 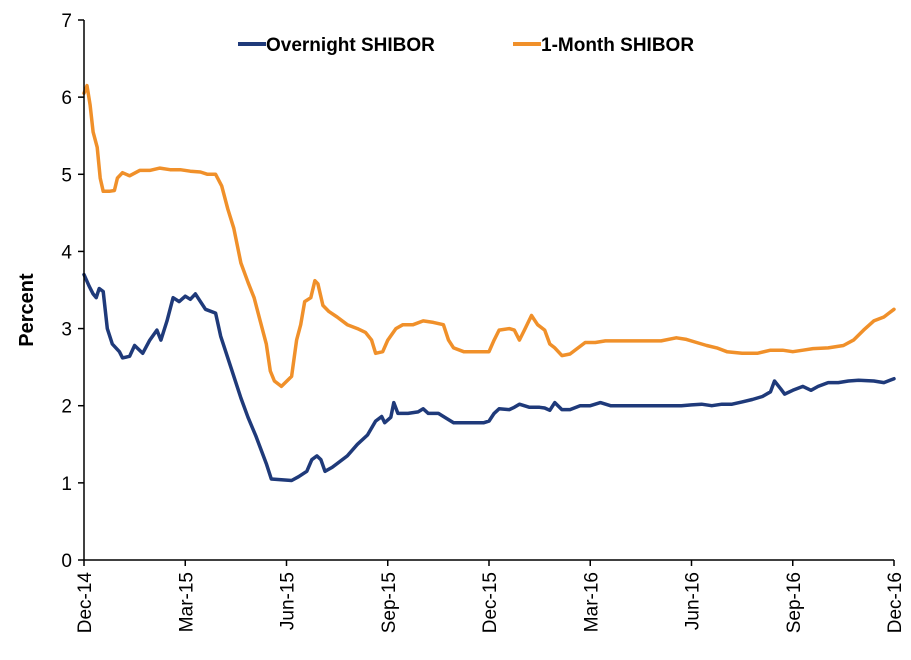 What do you see at coordinates (389, 602) in the screenshot?
I see `x-tick-label: Sep-15` at bounding box center [389, 602].